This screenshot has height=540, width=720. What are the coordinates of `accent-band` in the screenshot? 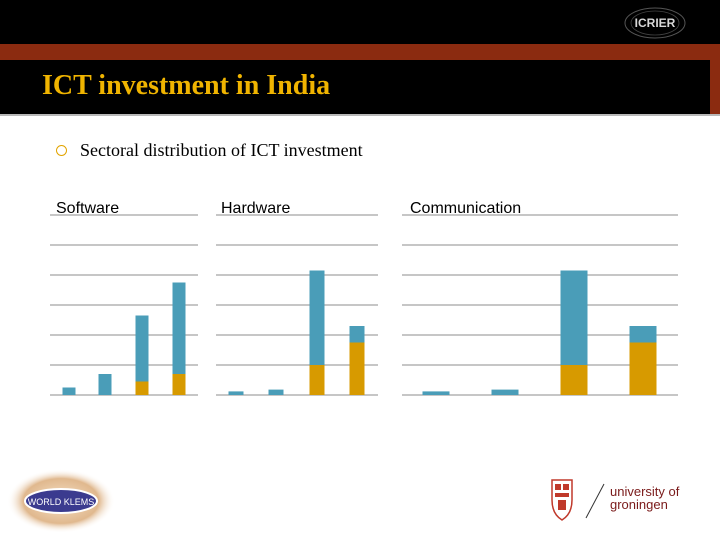 It's located at (360, 52).